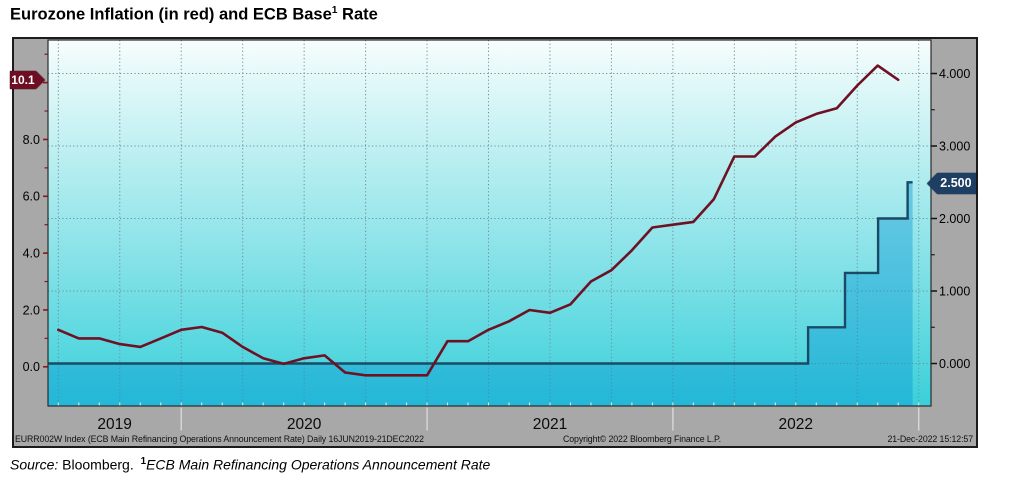 The image size is (1013, 494). What do you see at coordinates (304, 424) in the screenshot?
I see `year-tick-label: 2020` at bounding box center [304, 424].